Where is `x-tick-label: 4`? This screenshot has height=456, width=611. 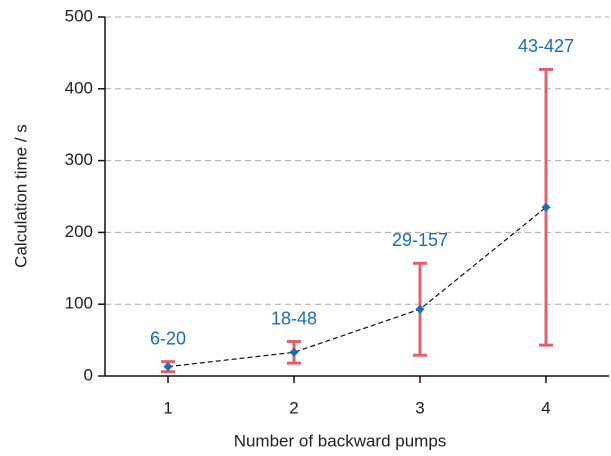
x-tick-label: 4 is located at coordinates (545, 407).